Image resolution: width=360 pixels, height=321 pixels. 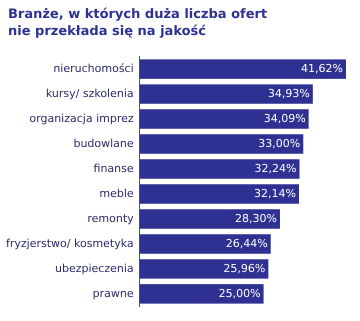 What do you see at coordinates (239, 293) in the screenshot?
I see `data-label: 25,00%` at bounding box center [239, 293].